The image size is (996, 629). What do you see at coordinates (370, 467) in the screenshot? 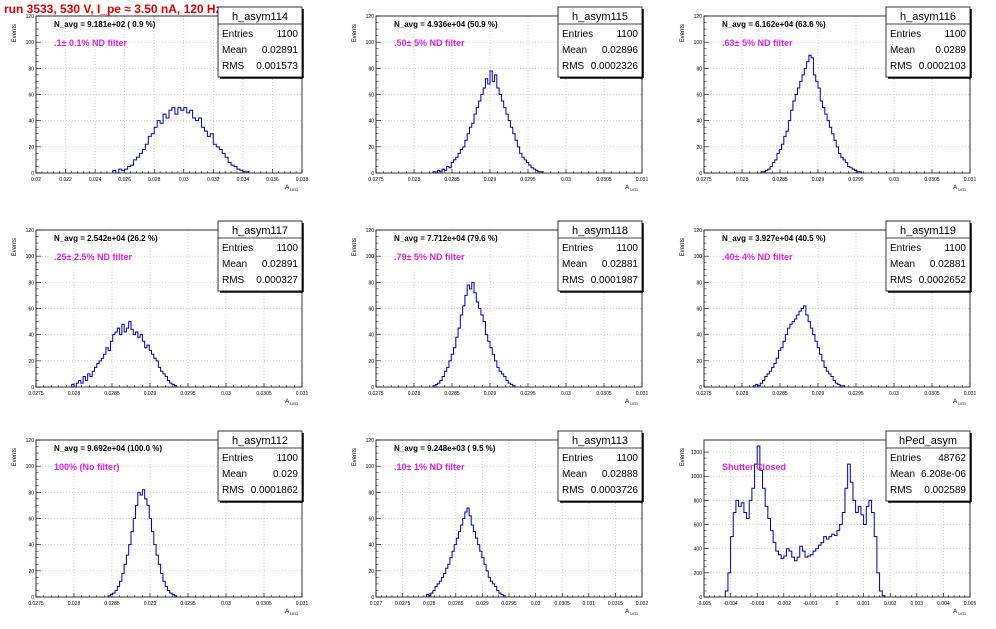
I see `y-tick-label-5: 100` at bounding box center [370, 467].